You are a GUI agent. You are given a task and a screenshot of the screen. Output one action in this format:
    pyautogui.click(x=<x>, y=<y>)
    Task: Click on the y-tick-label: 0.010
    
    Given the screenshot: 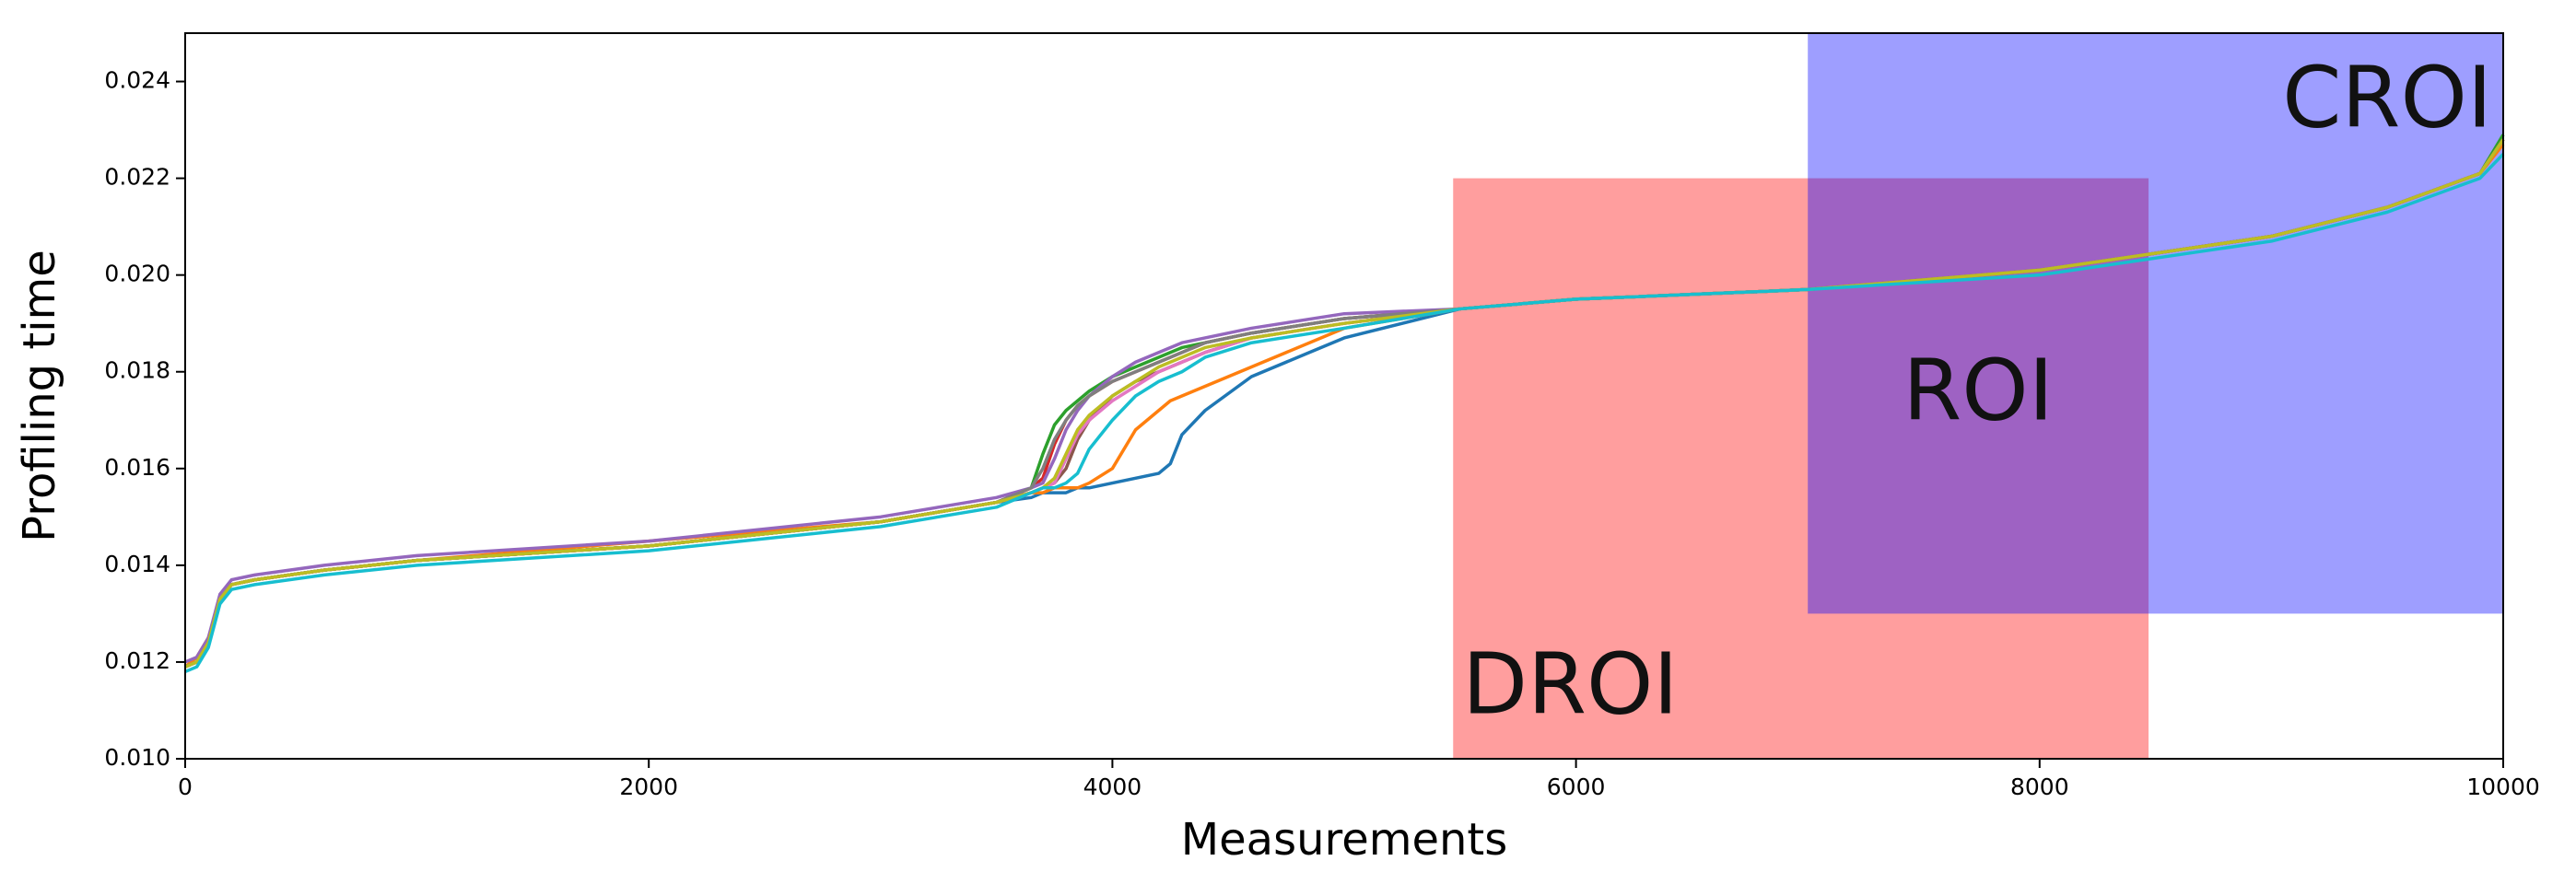 What is the action you would take?
    pyautogui.click(x=137, y=757)
    